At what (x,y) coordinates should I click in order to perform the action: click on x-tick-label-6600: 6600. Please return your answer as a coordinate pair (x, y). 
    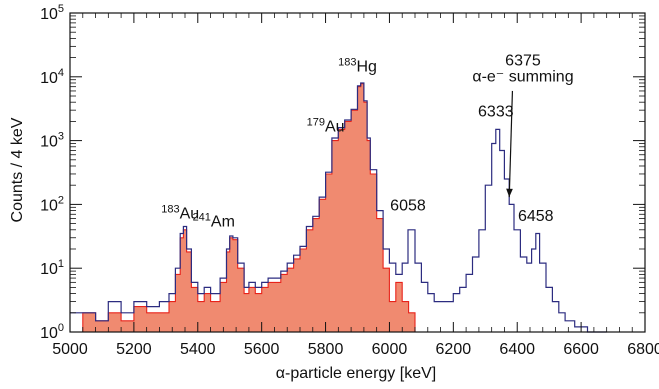
    Looking at the image, I should click on (581, 349).